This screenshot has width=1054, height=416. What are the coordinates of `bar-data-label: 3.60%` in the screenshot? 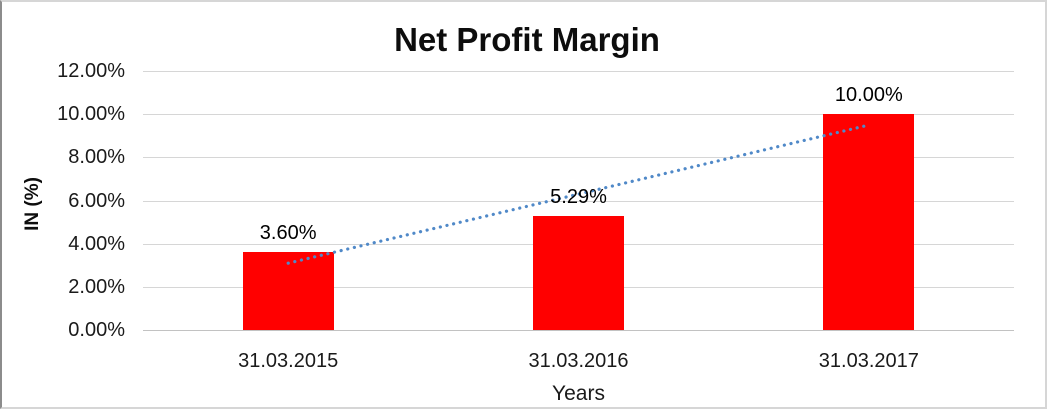 It's located at (288, 233).